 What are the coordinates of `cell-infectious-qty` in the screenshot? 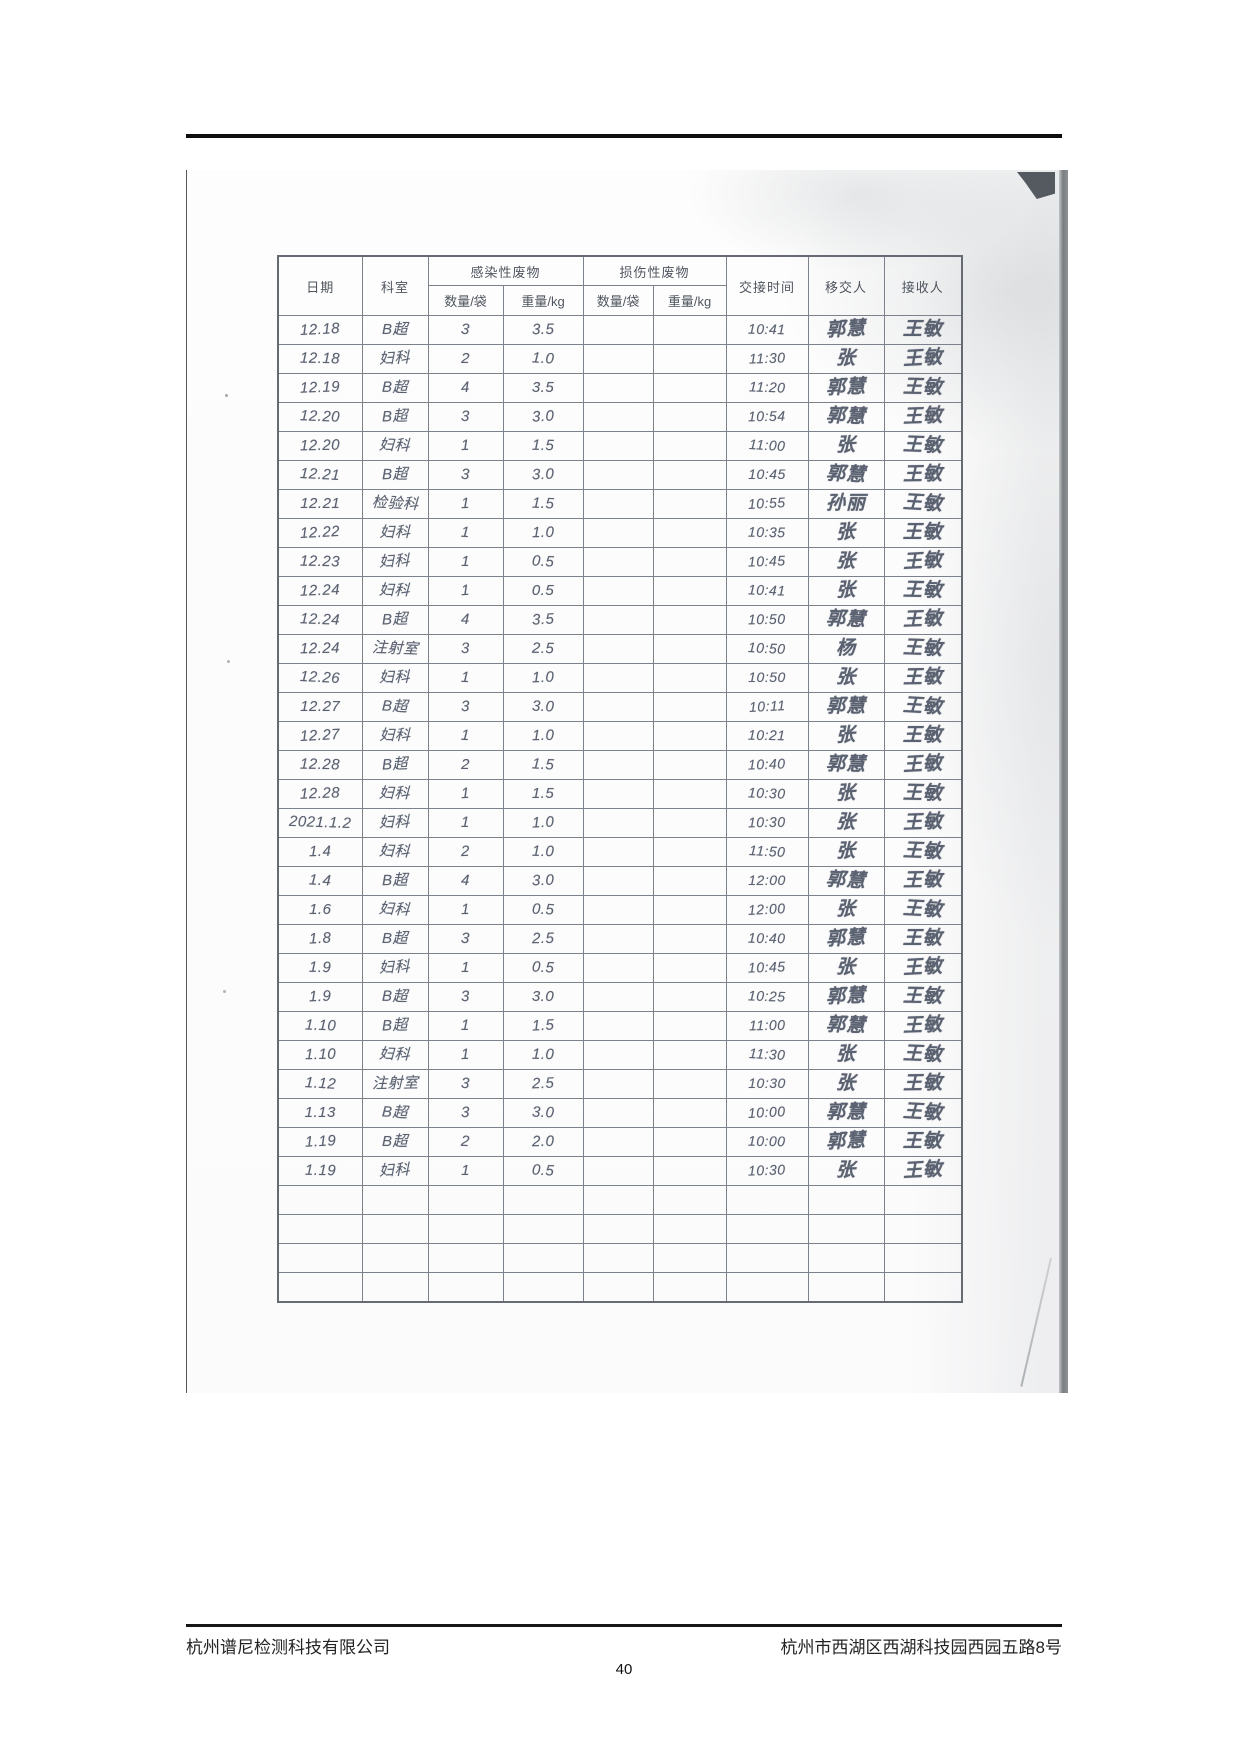 It's located at (465, 1287).